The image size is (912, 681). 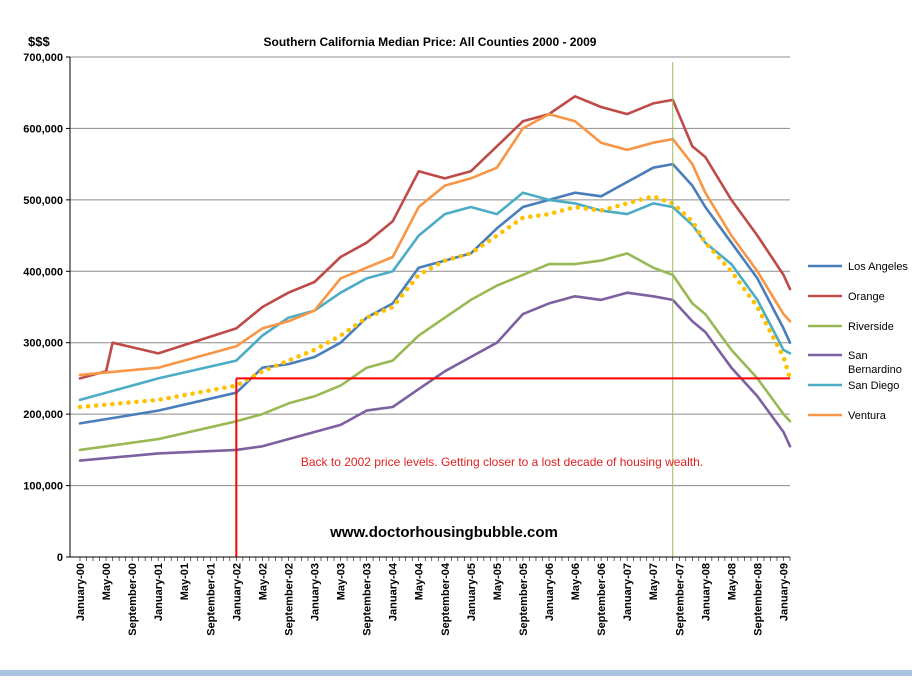 What do you see at coordinates (602, 599) in the screenshot?
I see `x-tick-label: September-06` at bounding box center [602, 599].